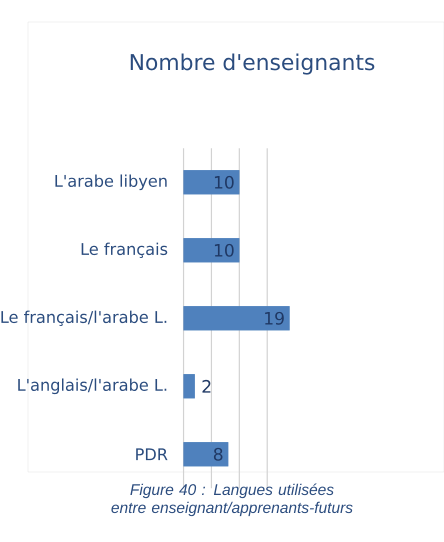 The width and height of the screenshot is (444, 542). I want to click on data-label: 19, so click(274, 318).